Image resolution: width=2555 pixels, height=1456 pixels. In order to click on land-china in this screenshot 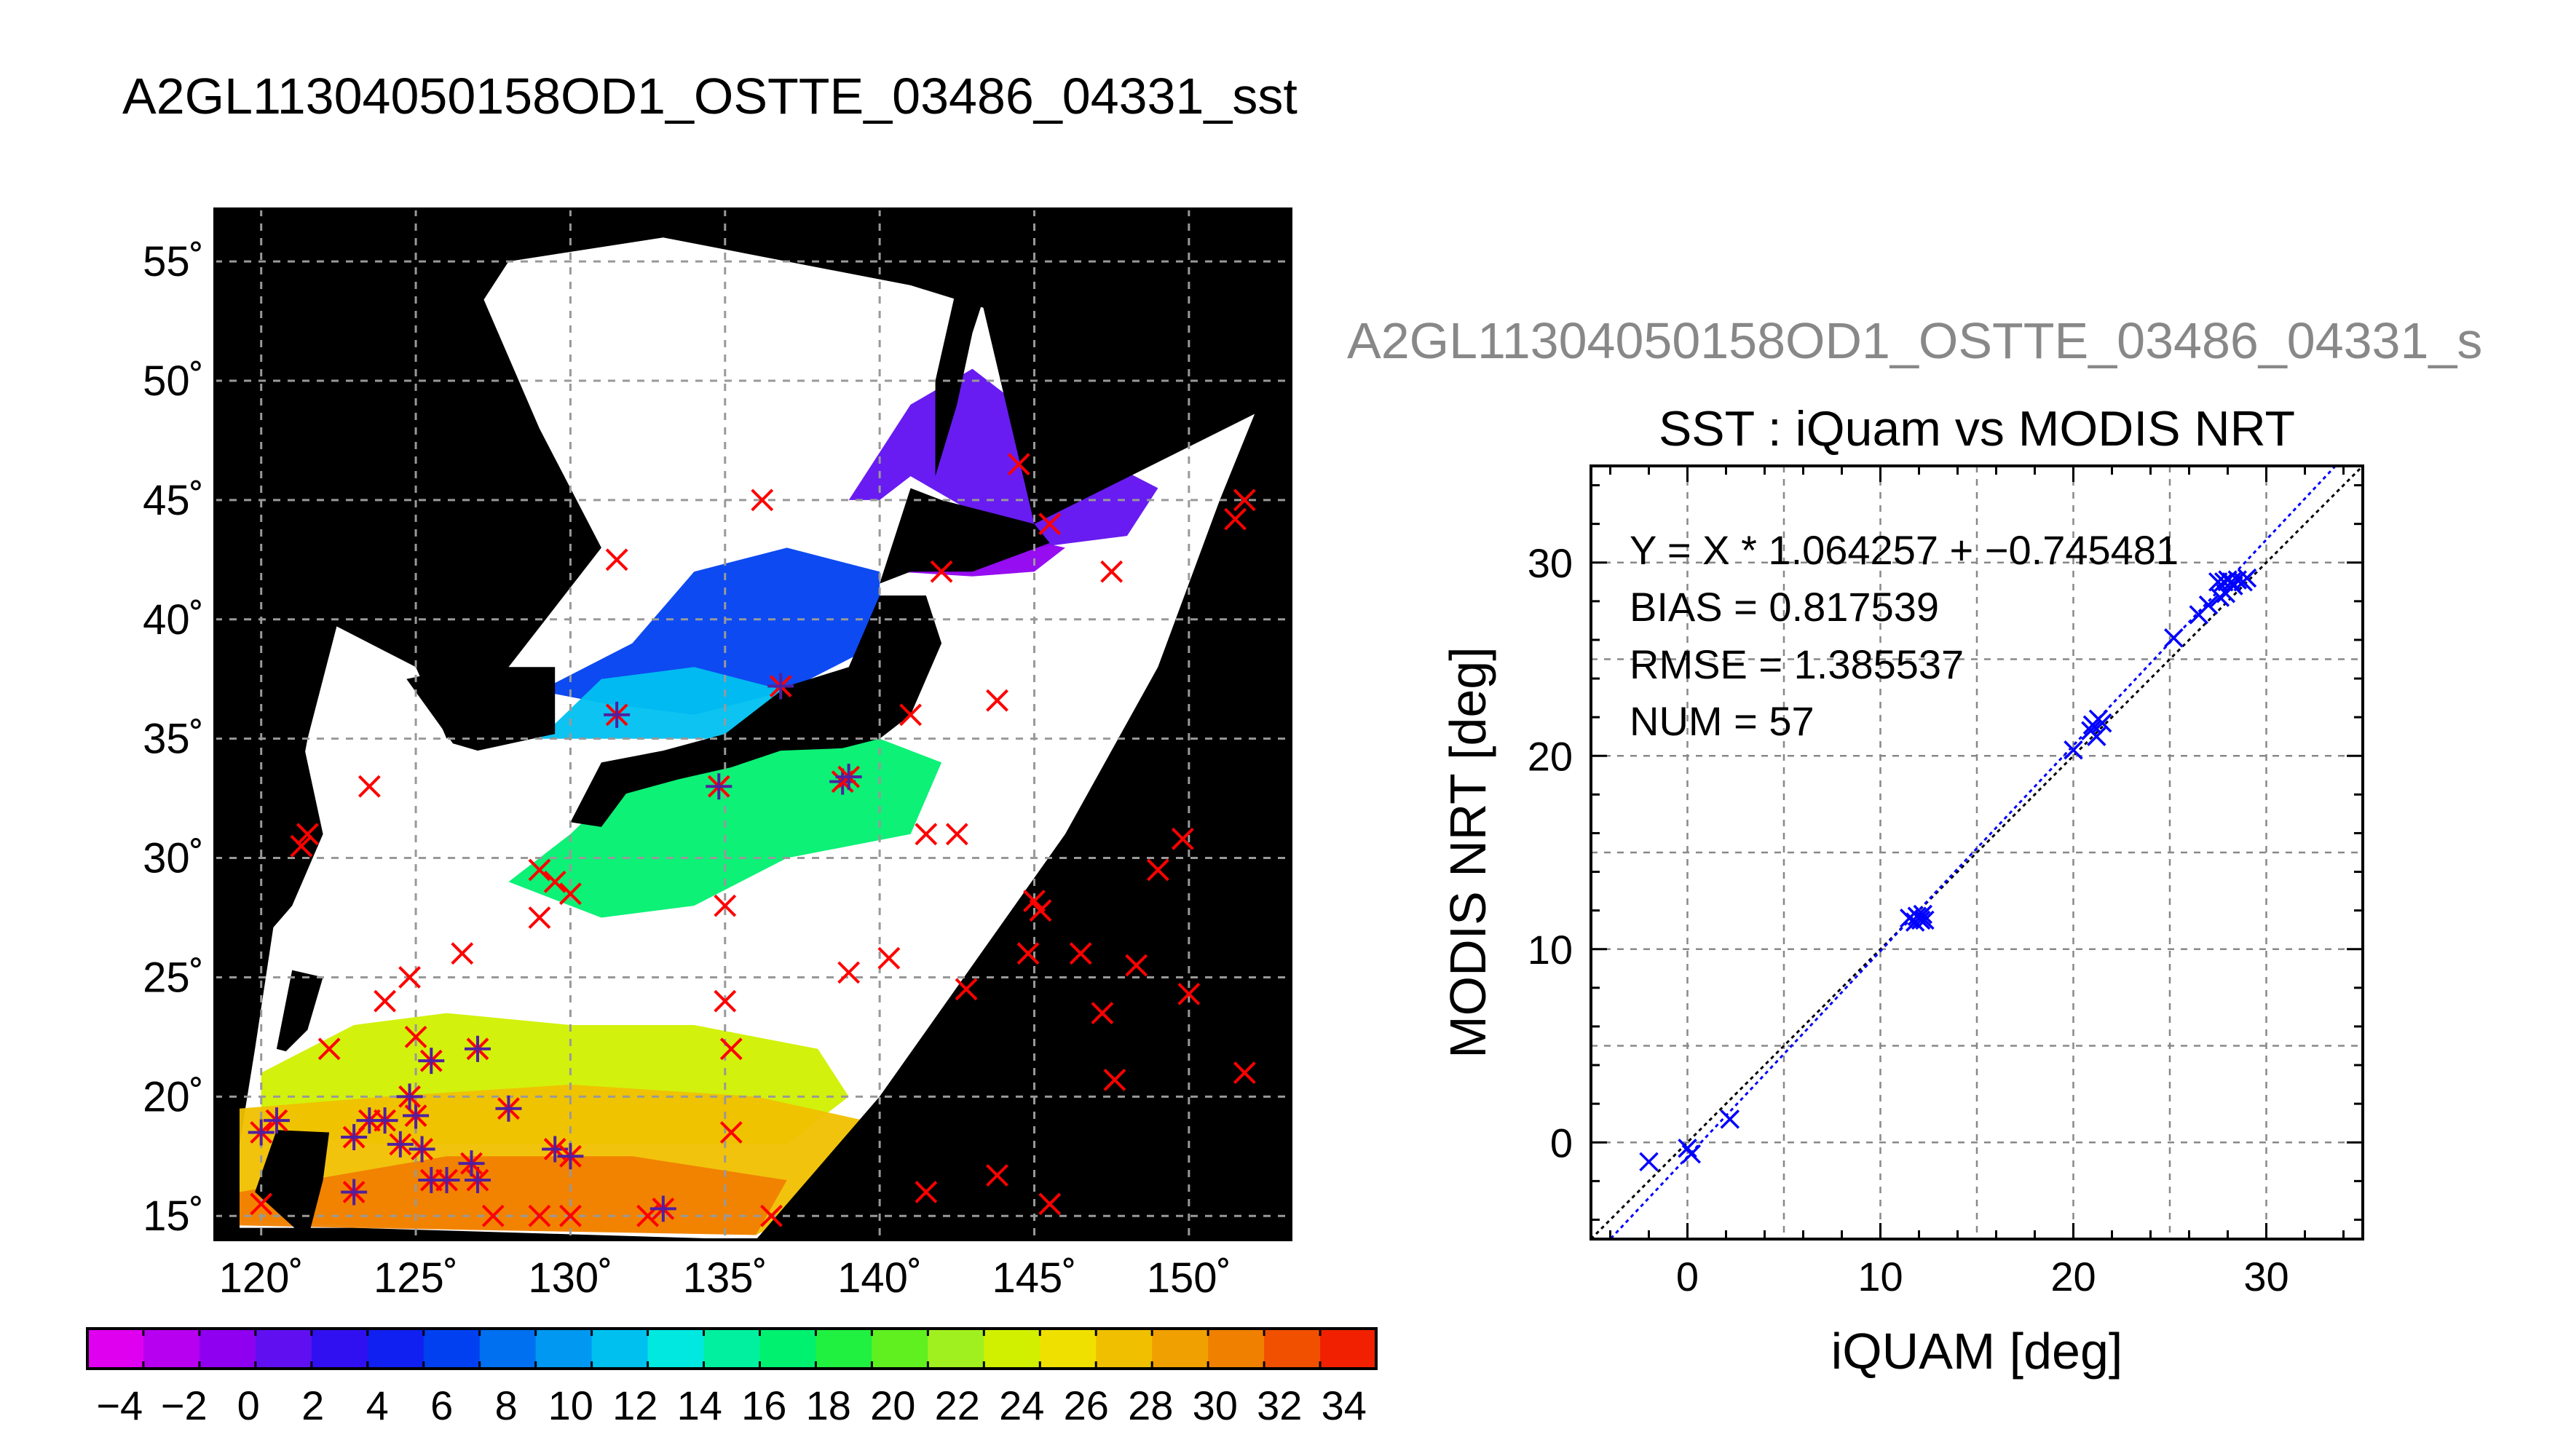, I will do `click(408, 726)`.